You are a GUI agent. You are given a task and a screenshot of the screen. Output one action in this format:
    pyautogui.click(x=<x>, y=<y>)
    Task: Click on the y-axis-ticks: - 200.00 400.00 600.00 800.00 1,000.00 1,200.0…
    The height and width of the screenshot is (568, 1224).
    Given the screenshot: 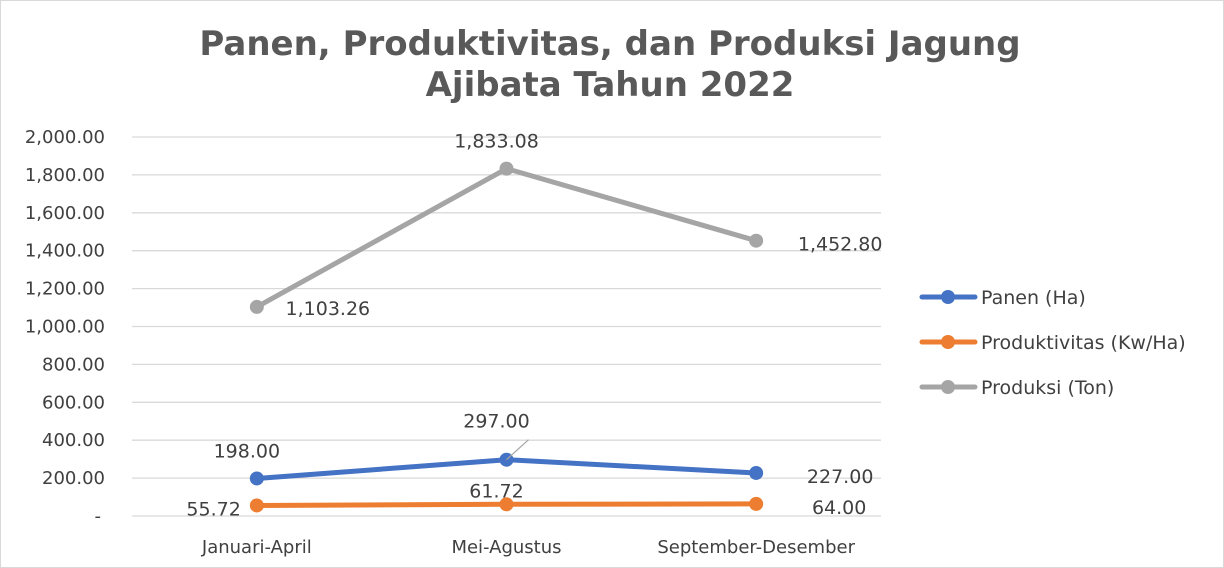 What is the action you would take?
    pyautogui.click(x=65, y=327)
    